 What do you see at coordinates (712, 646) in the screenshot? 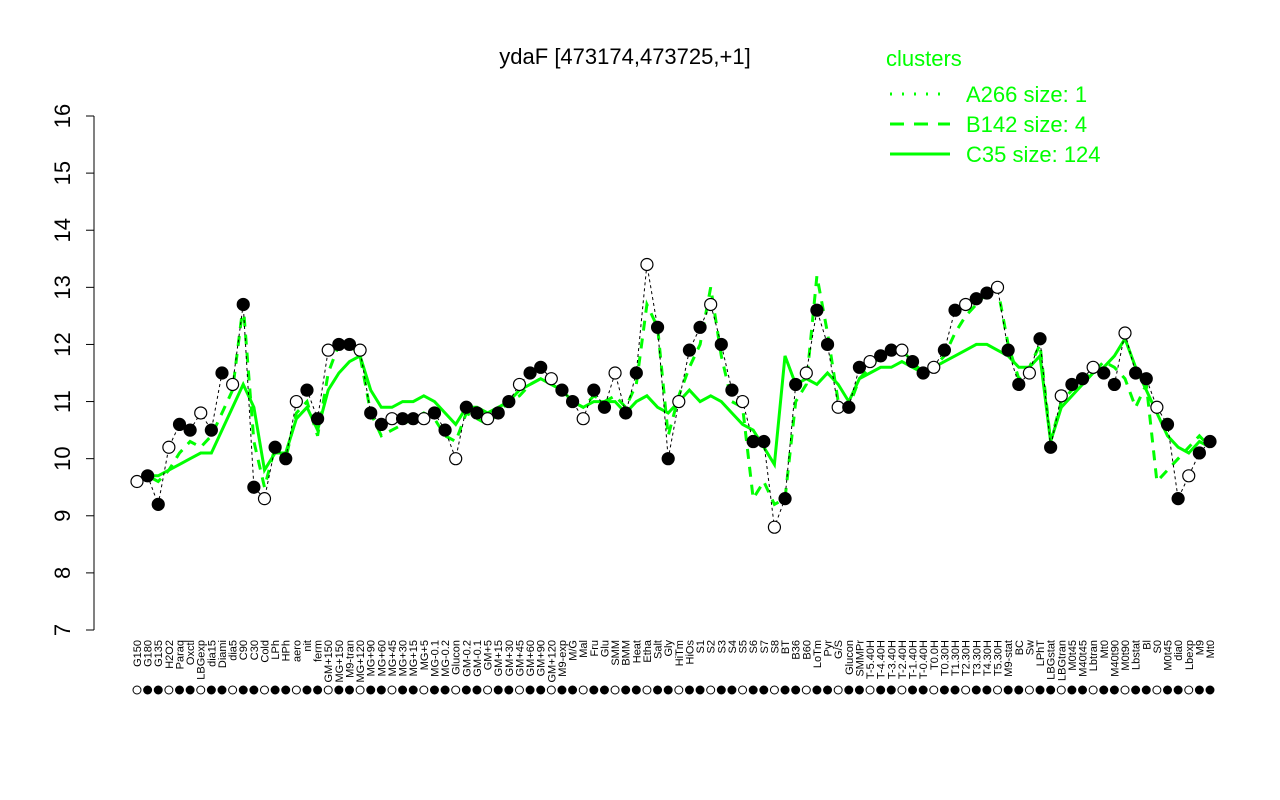
I see `x-tick-label: S2` at bounding box center [712, 646].